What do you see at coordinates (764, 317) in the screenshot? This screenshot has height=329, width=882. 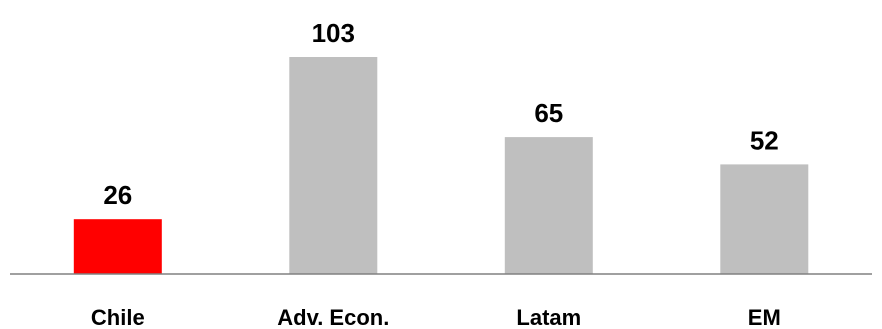 I see `x-tick-label-em: EM` at bounding box center [764, 317].